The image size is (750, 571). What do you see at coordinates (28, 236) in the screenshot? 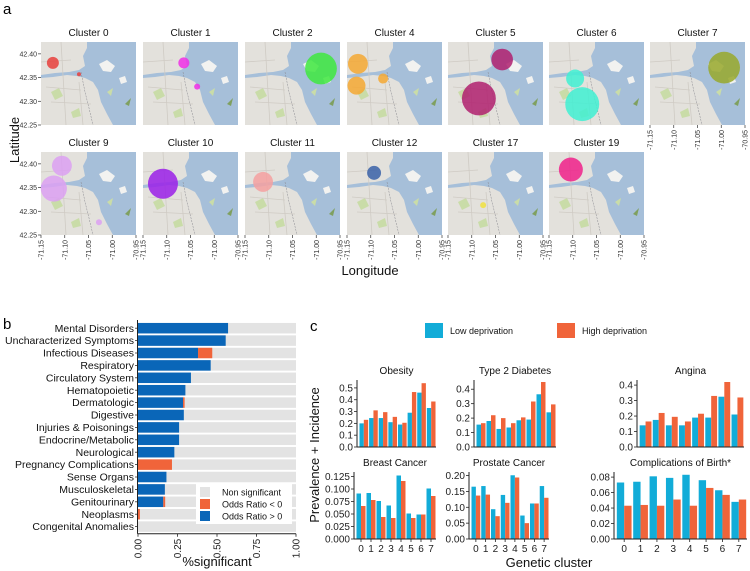
I see `lat-tick-label: 42.25` at bounding box center [28, 236].